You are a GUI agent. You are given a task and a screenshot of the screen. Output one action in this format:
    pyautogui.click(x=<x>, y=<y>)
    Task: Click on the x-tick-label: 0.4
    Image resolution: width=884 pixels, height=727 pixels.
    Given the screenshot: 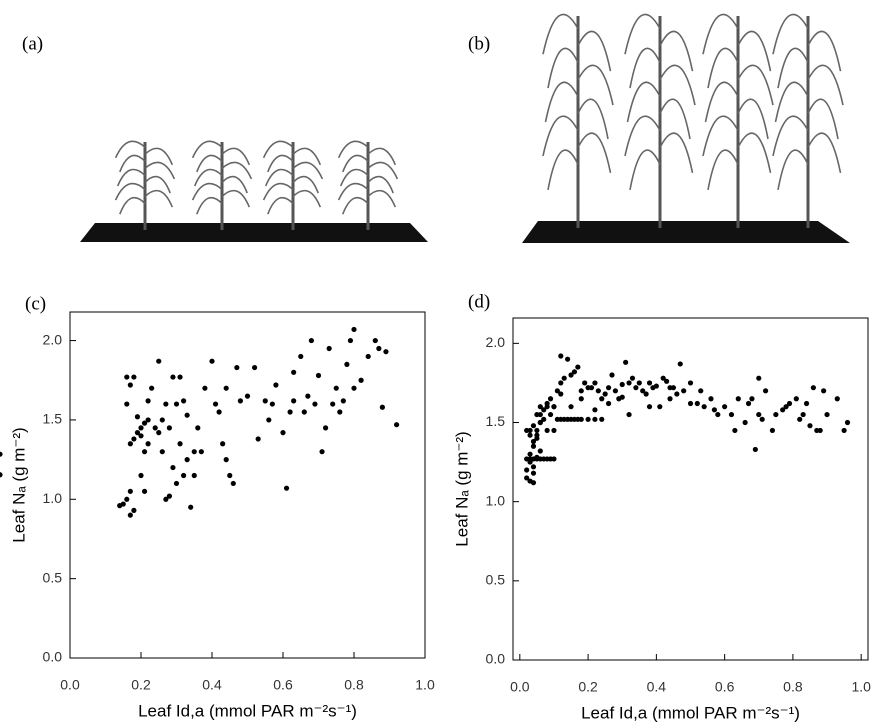 What is the action you would take?
    pyautogui.click(x=657, y=687)
    